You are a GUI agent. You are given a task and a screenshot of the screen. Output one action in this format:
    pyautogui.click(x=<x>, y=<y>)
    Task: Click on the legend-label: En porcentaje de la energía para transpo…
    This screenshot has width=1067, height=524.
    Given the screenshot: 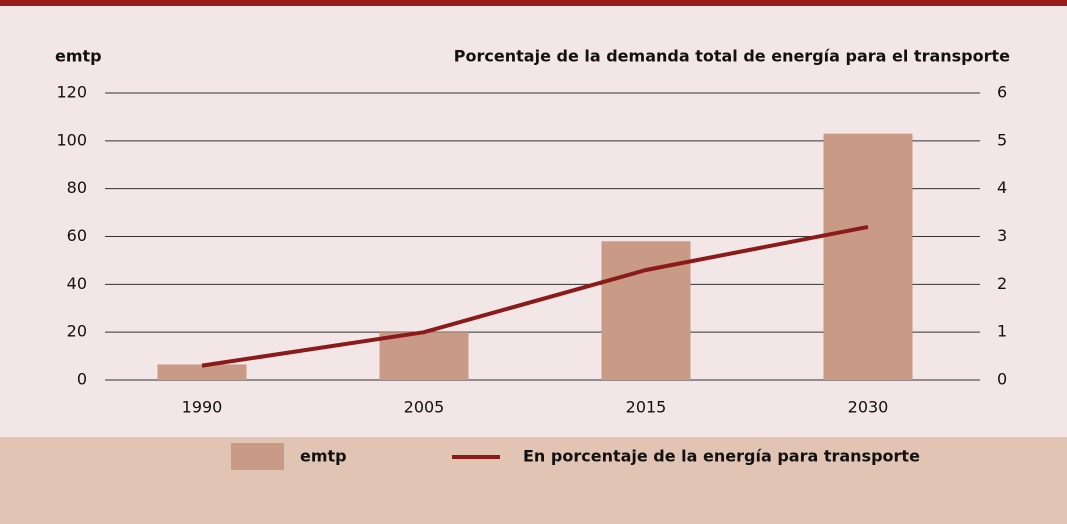 What is the action you would take?
    pyautogui.click(x=721, y=456)
    